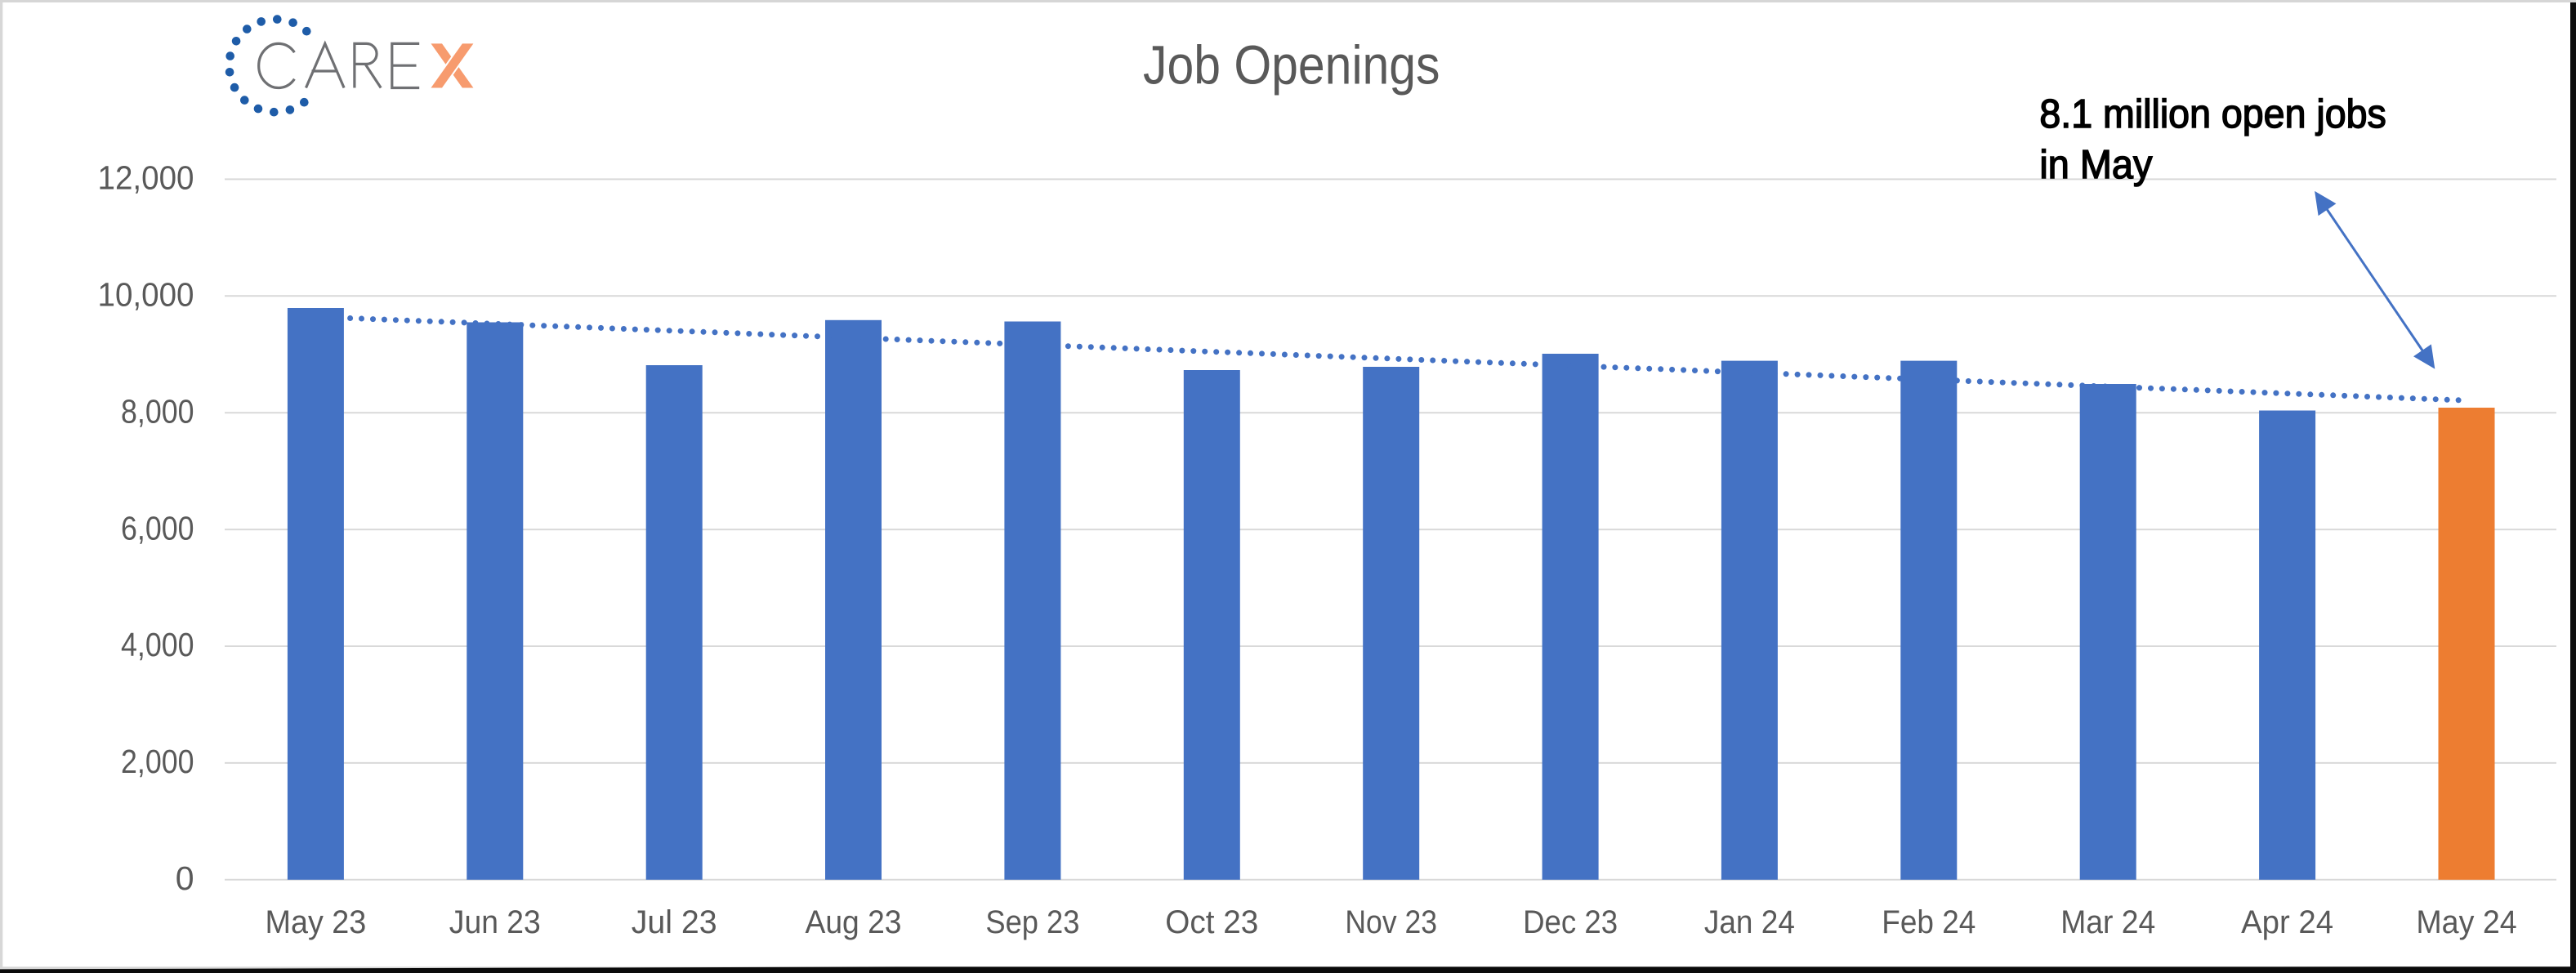 Image resolution: width=2576 pixels, height=973 pixels. Describe the element at coordinates (146, 295) in the screenshot. I see `svg-text: 10,000` at that location.